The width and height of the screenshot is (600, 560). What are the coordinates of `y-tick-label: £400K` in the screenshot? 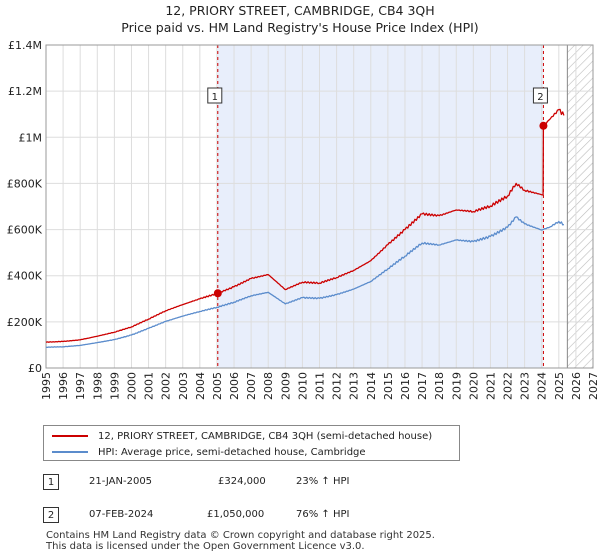 It's located at (25, 276).